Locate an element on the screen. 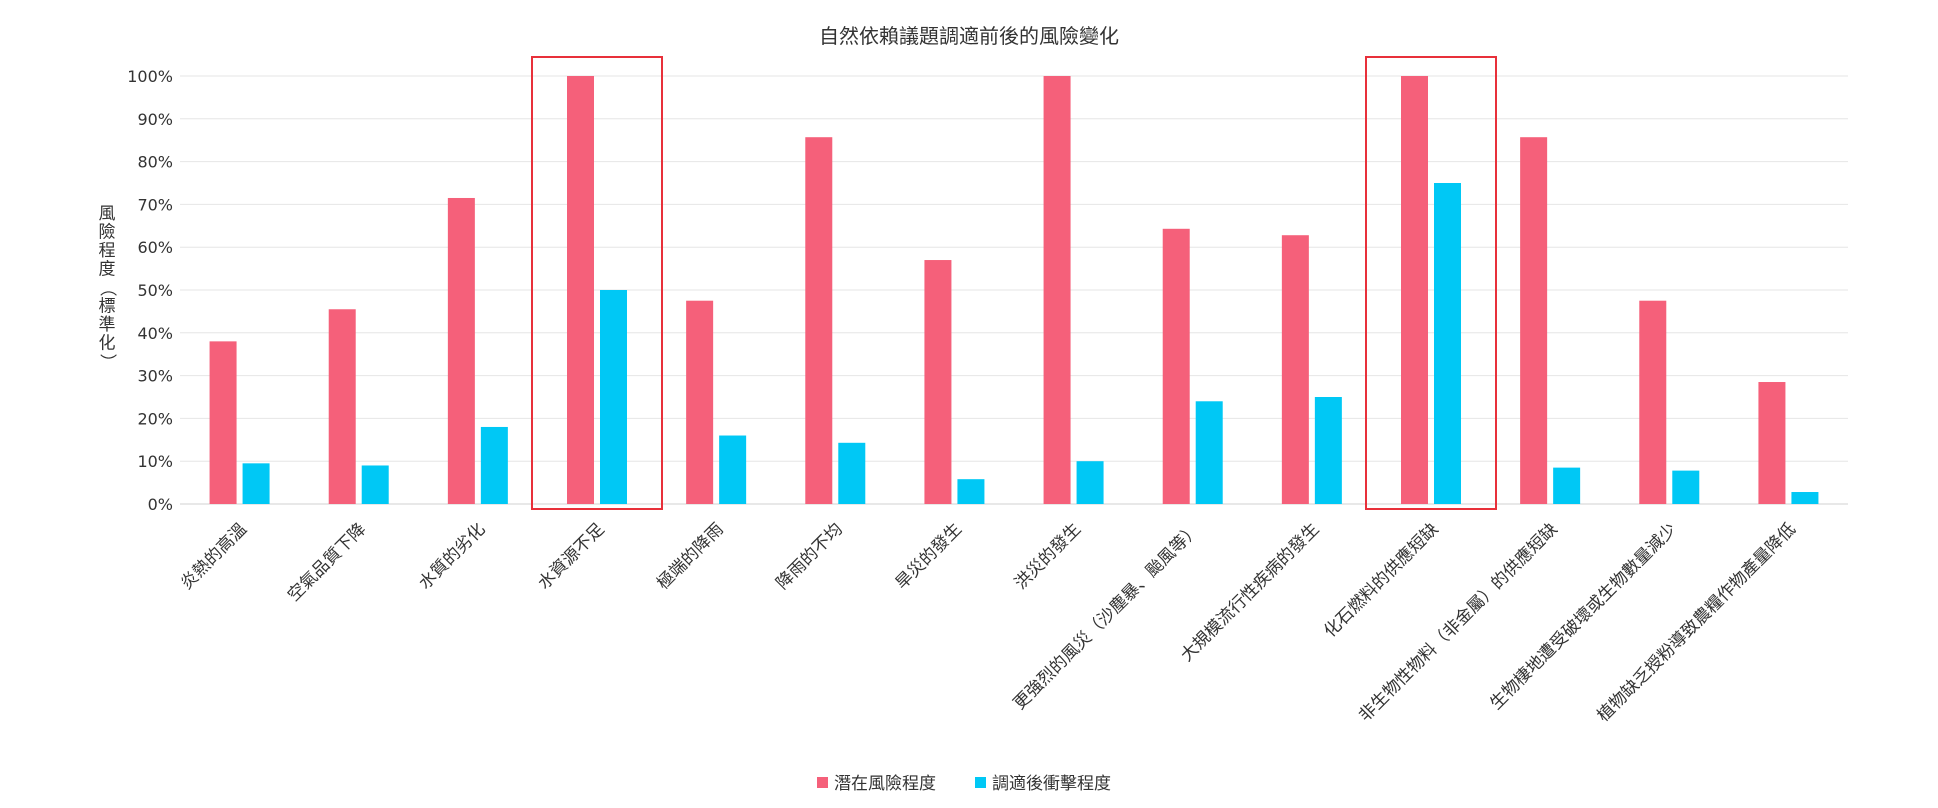 The height and width of the screenshot is (808, 1938). y-axis-label-char: 準 is located at coordinates (107, 325).